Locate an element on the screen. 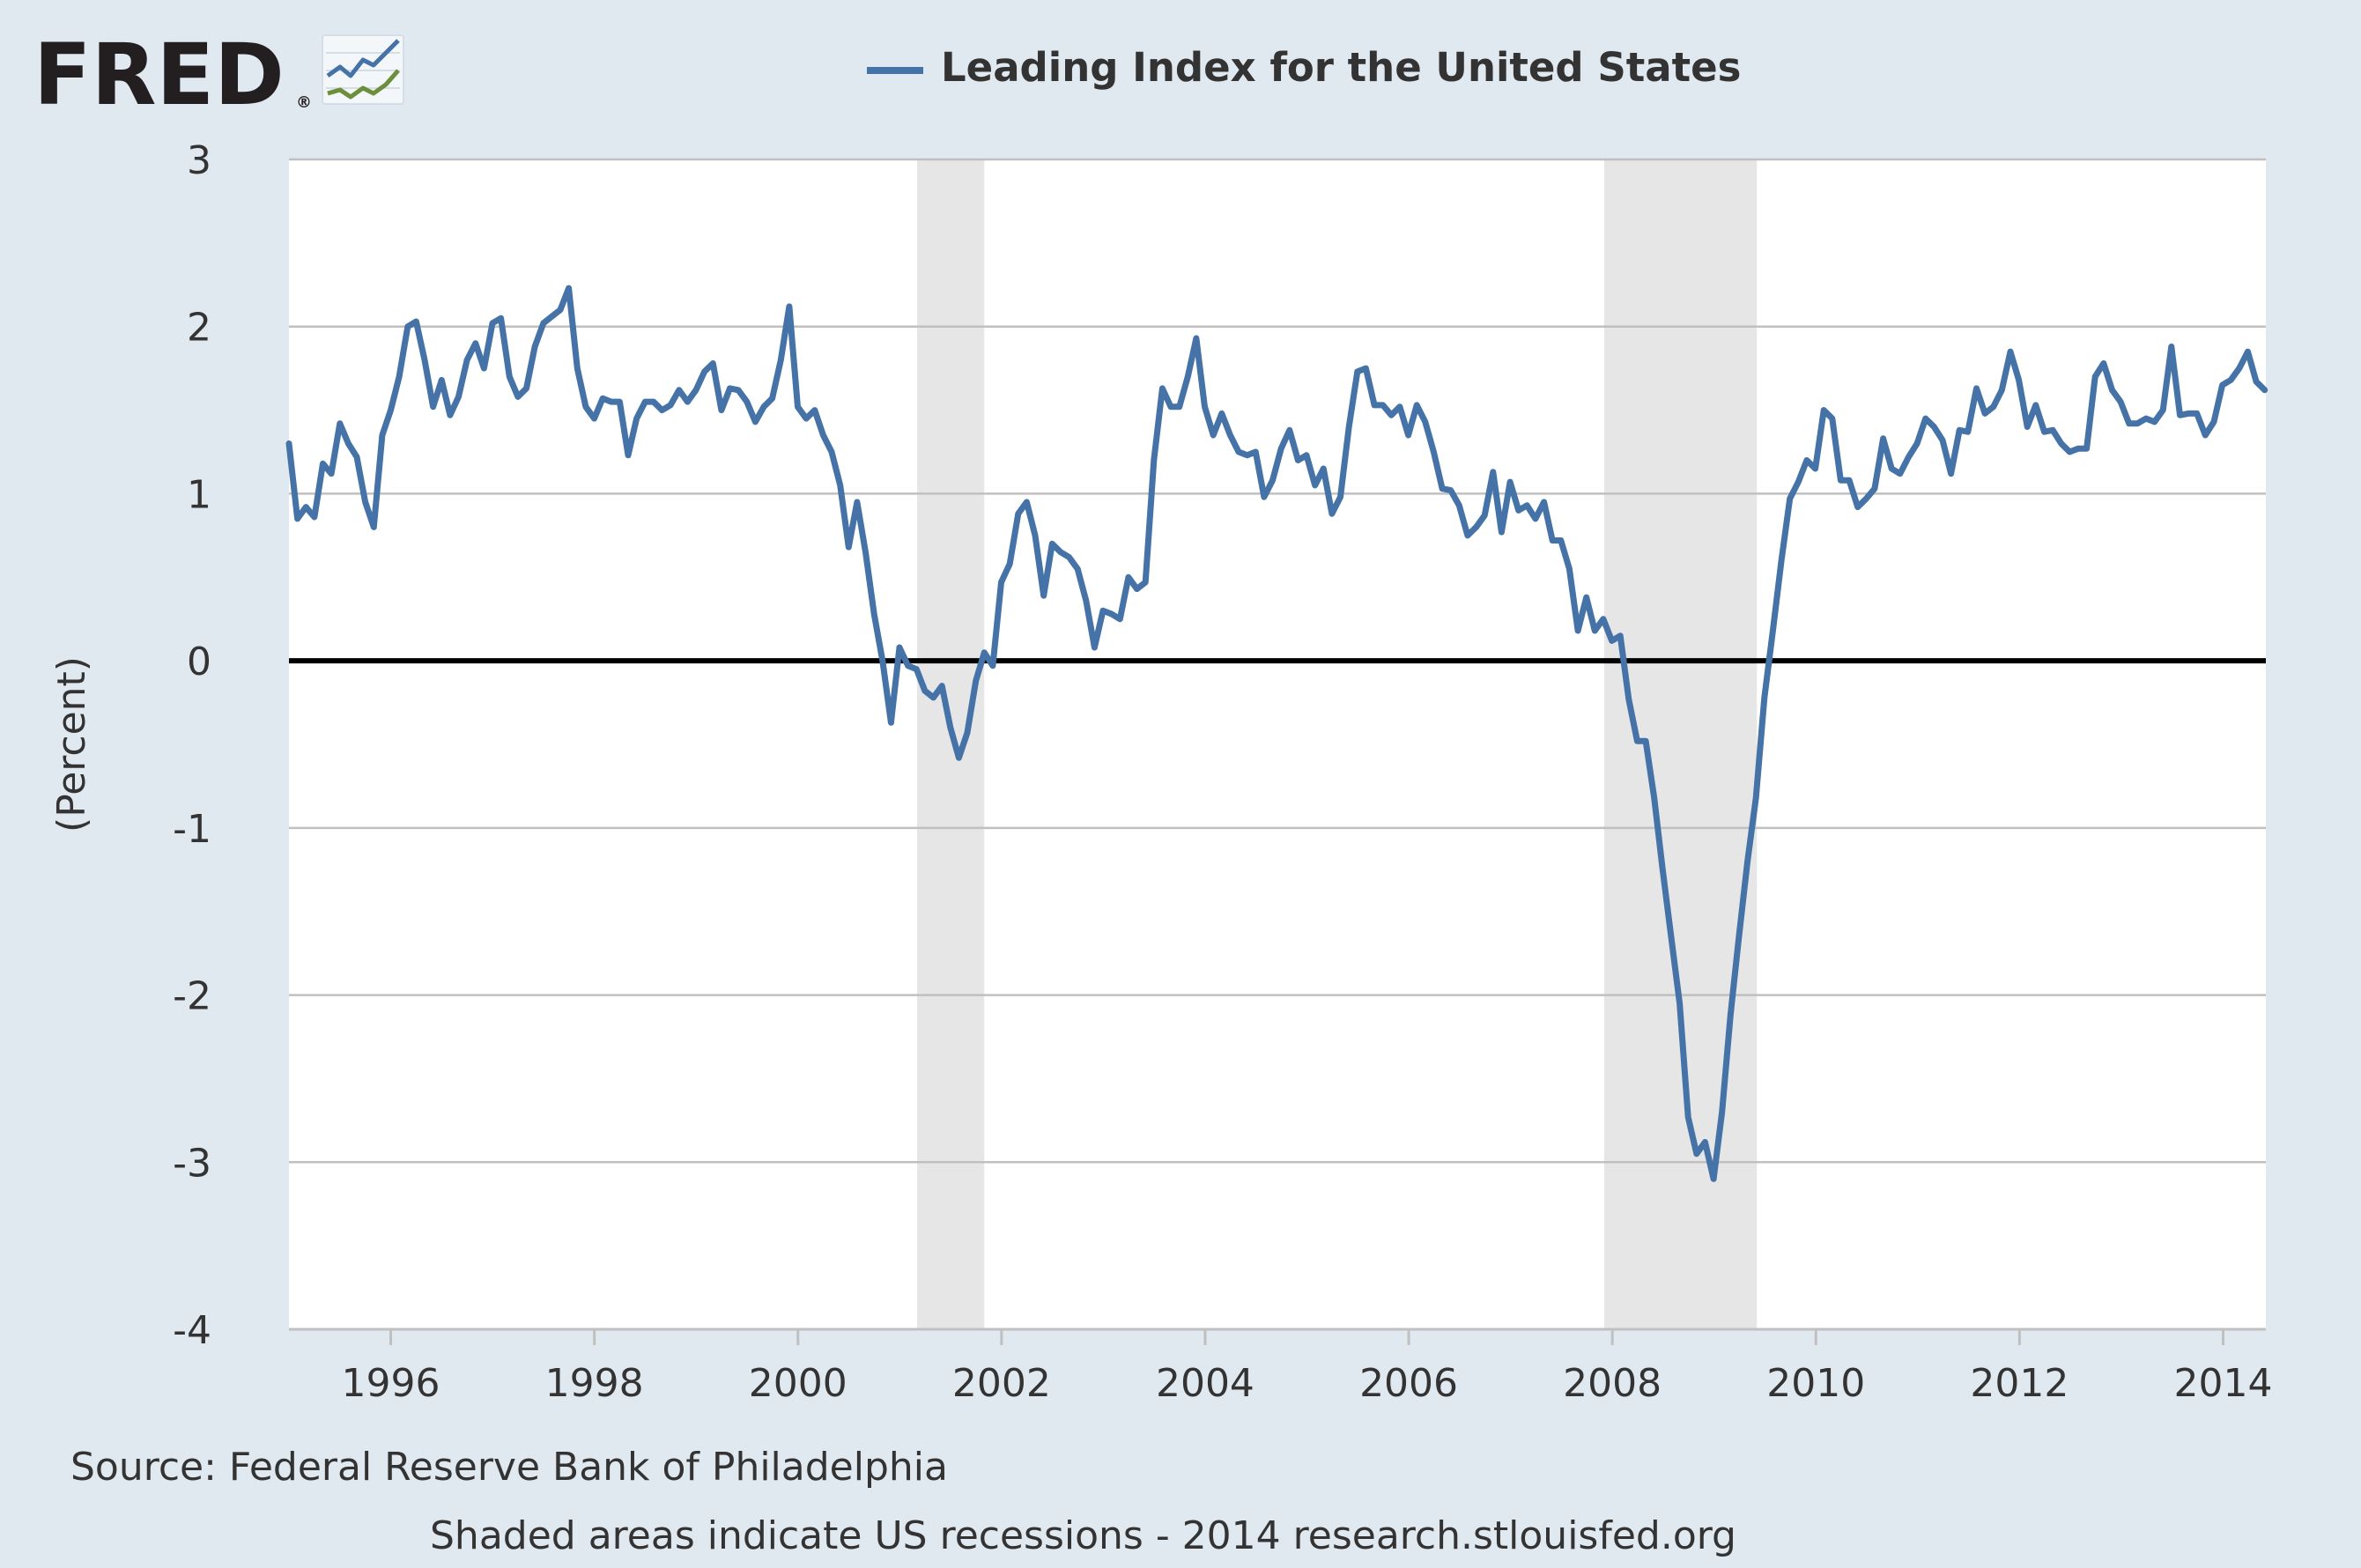 The image size is (2361, 1568). x-tick-label: 1996 is located at coordinates (391, 1383).